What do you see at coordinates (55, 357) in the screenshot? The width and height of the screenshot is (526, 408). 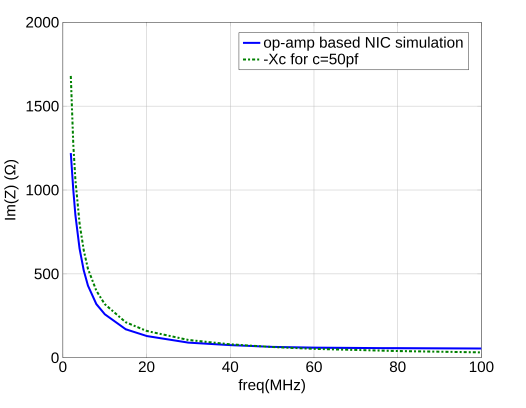 I see `y-tick-label: 0` at bounding box center [55, 357].